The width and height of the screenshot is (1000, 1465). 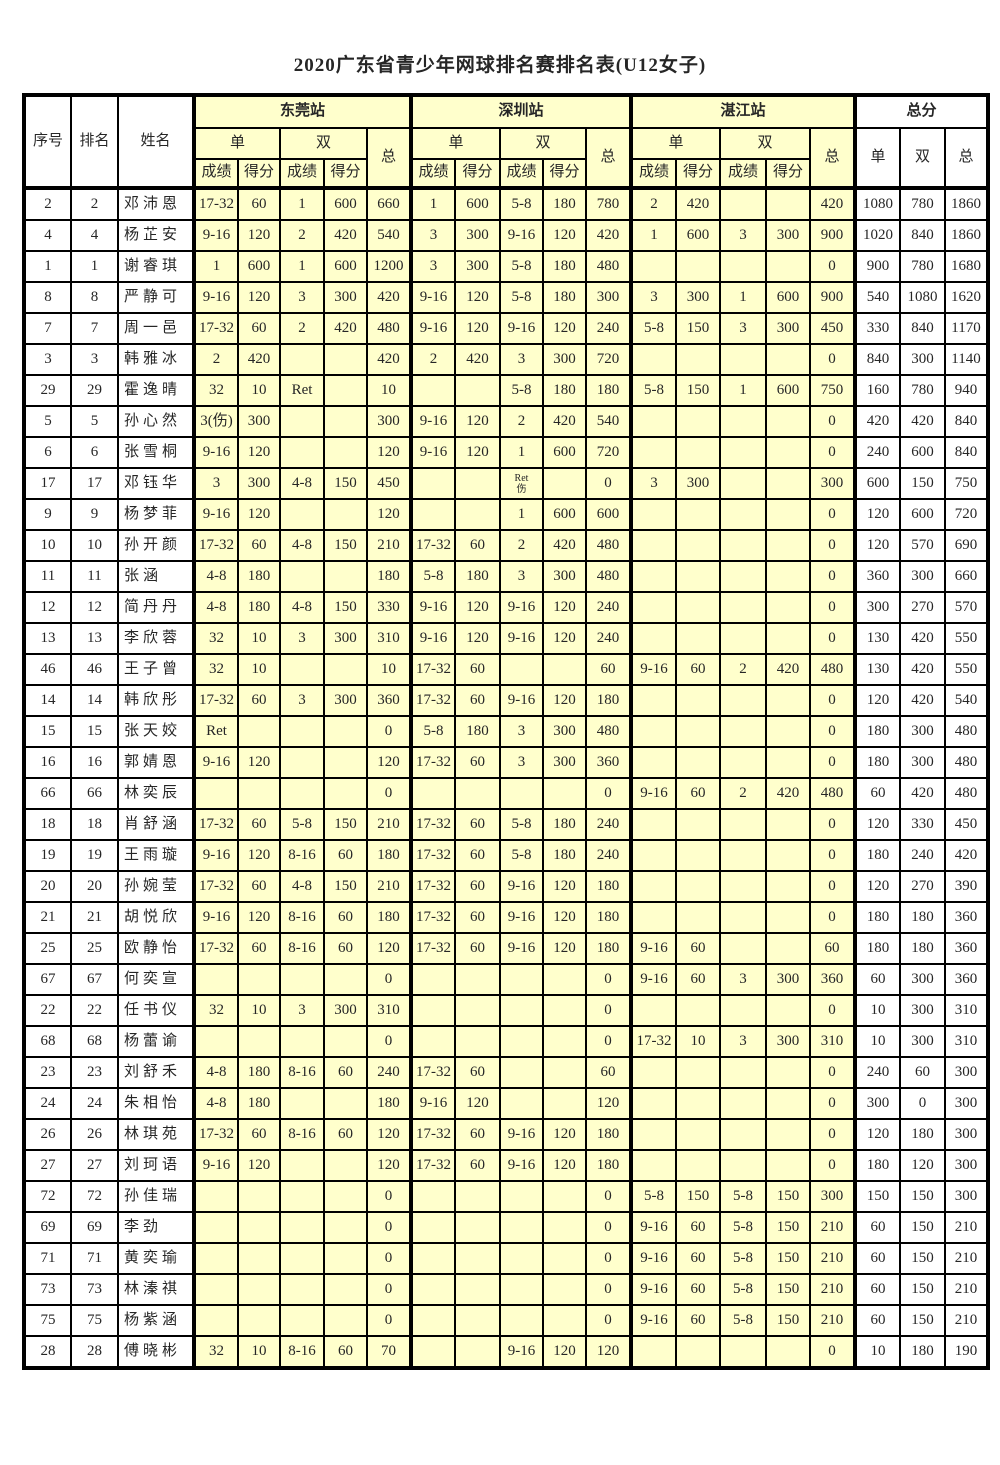 I want to click on header-serial: 序号, so click(x=47, y=141).